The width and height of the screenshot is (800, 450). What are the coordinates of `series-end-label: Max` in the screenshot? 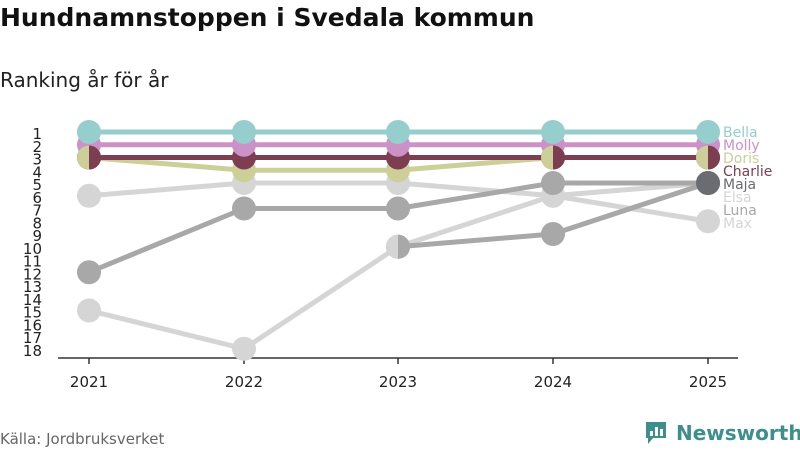 It's located at (737, 224).